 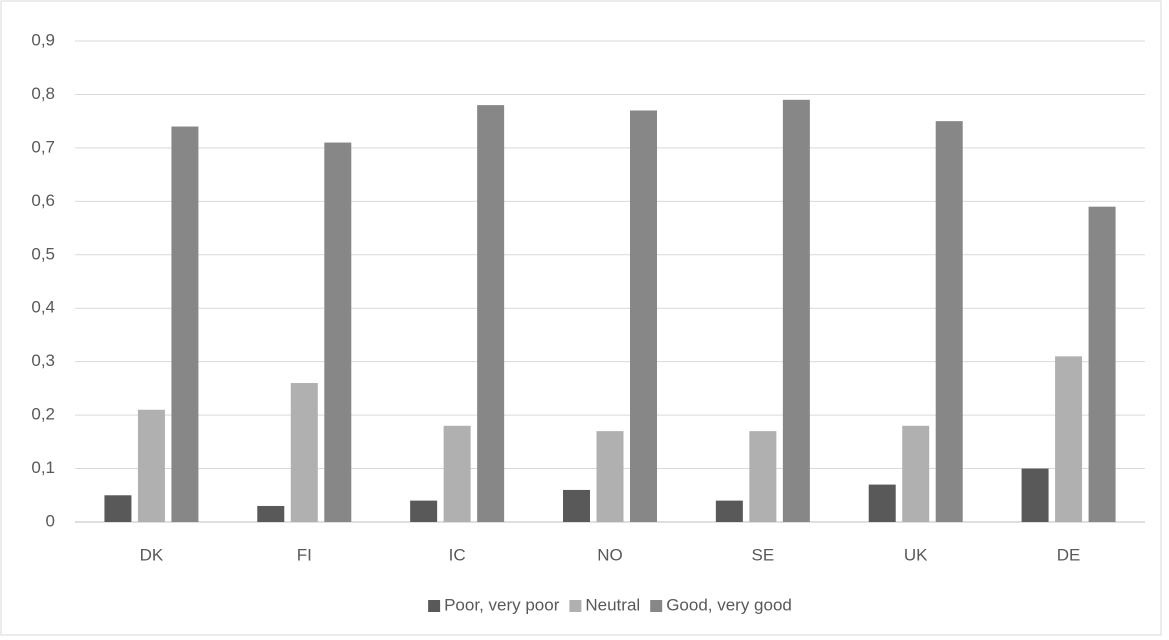 I want to click on x-tick-label: UK, so click(x=916, y=554).